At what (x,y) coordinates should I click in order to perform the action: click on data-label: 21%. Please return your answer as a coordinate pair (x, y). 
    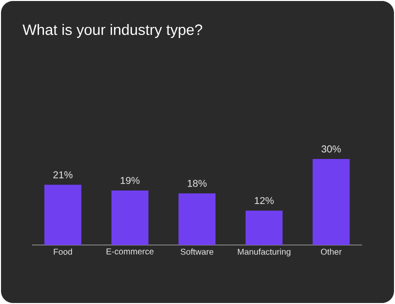
    Looking at the image, I should click on (62, 174).